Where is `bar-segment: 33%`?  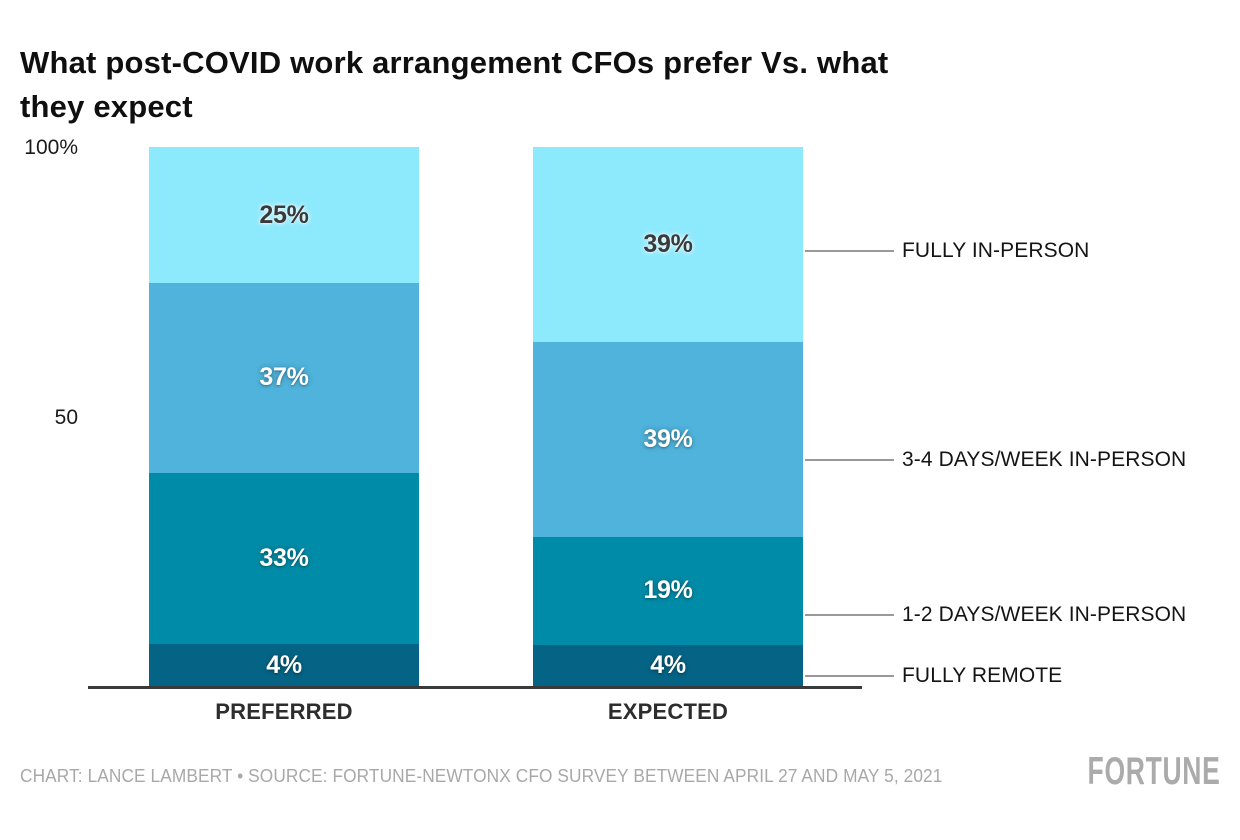
bar-segment: 33% is located at coordinates (284, 558).